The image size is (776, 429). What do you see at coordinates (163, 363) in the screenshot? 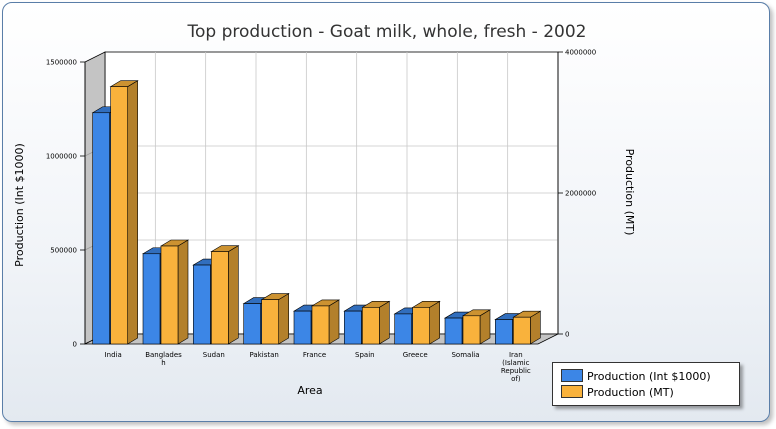
I see `x-axis-tick-label: h` at bounding box center [163, 363].